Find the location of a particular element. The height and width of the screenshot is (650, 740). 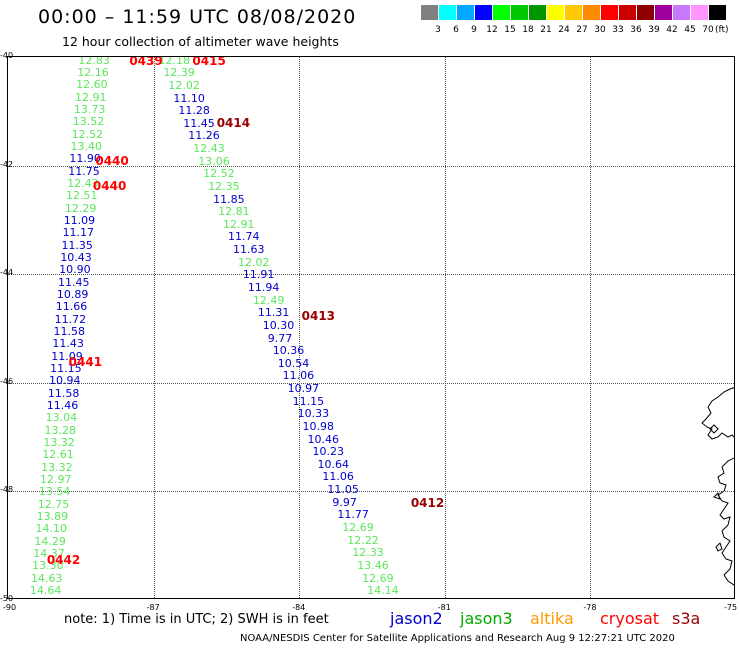

wave-height-value: 11.66 is located at coordinates (71, 307).